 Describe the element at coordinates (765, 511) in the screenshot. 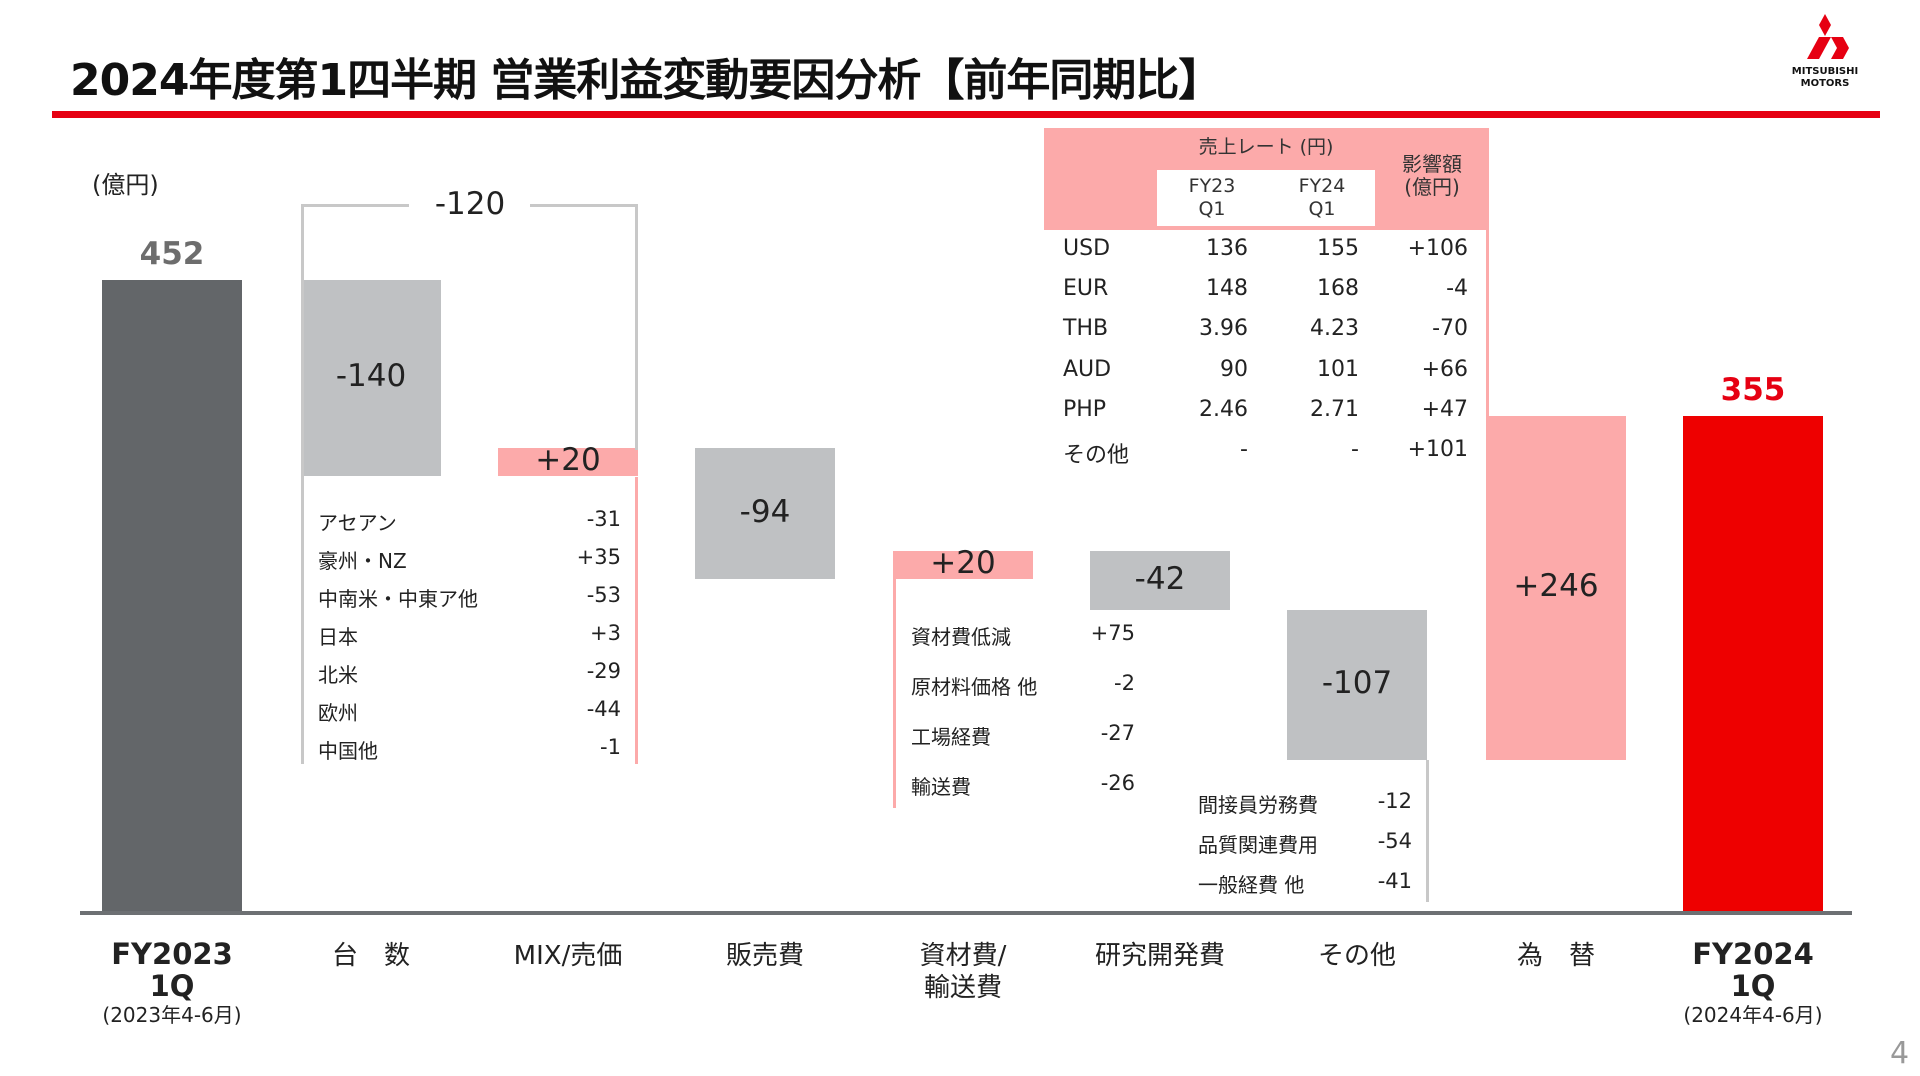

I see `bar-value-label: -94` at that location.